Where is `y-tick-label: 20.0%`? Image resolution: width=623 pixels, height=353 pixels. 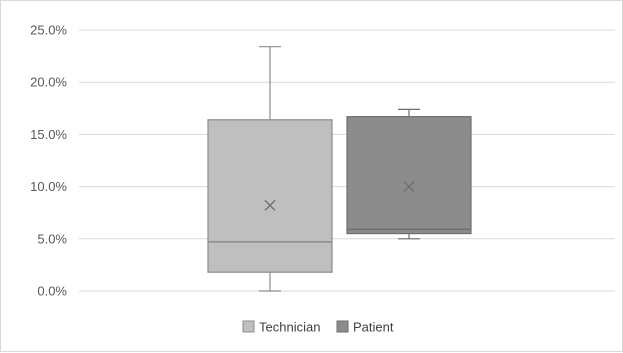
y-tick-label: 20.0% is located at coordinates (48, 82).